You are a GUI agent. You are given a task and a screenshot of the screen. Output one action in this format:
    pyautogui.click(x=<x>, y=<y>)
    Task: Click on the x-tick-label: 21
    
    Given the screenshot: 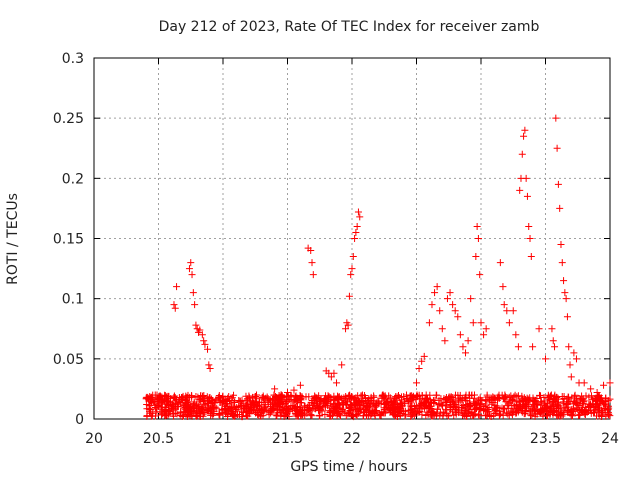 What is the action you would take?
    pyautogui.click(x=223, y=439)
    